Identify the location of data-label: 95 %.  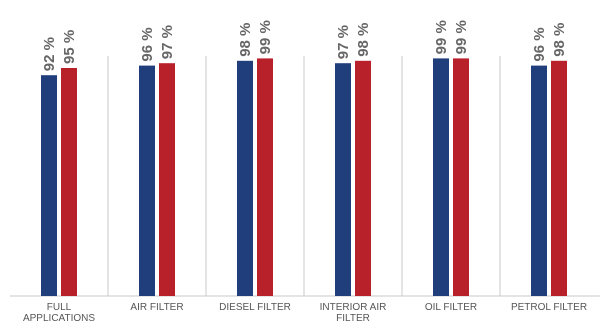
(69, 47).